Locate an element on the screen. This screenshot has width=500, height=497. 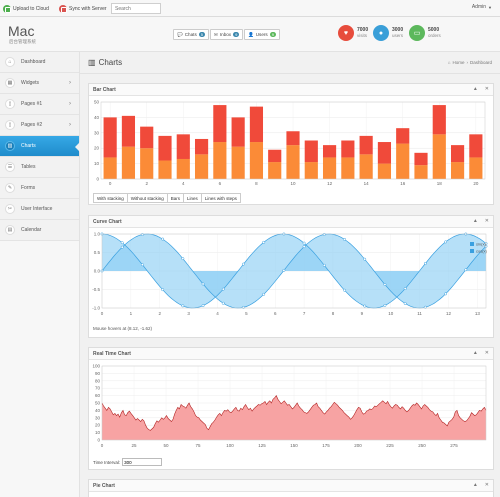
chats-count-badge: 5 is located at coordinates (201, 34).